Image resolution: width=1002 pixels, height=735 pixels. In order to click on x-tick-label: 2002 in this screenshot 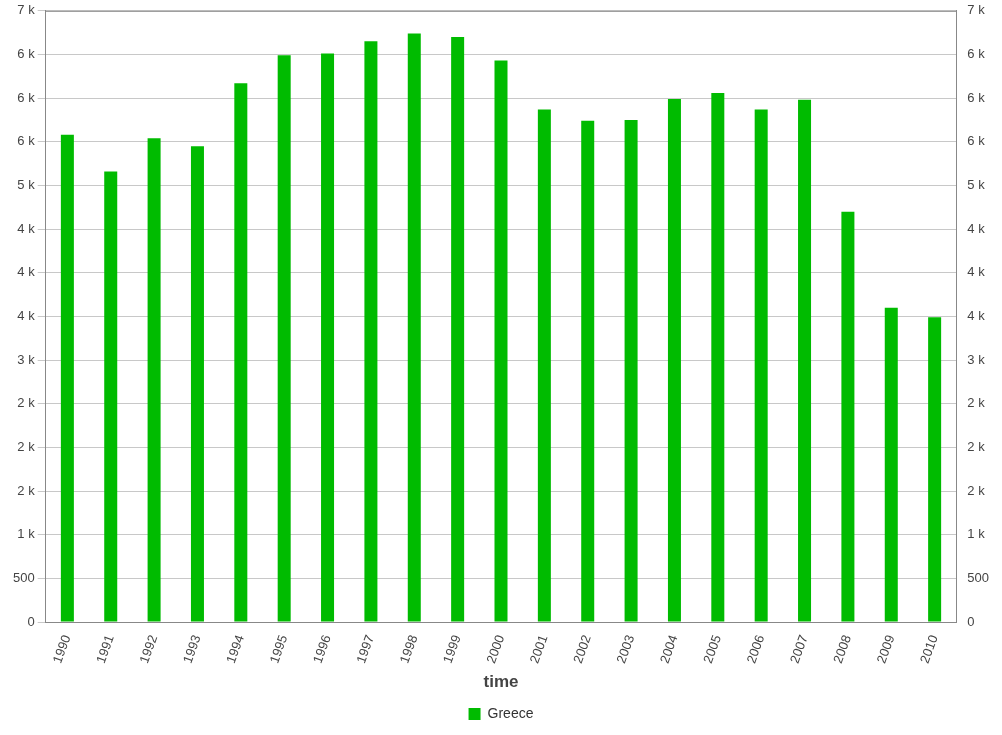, I will do `click(581, 649)`.